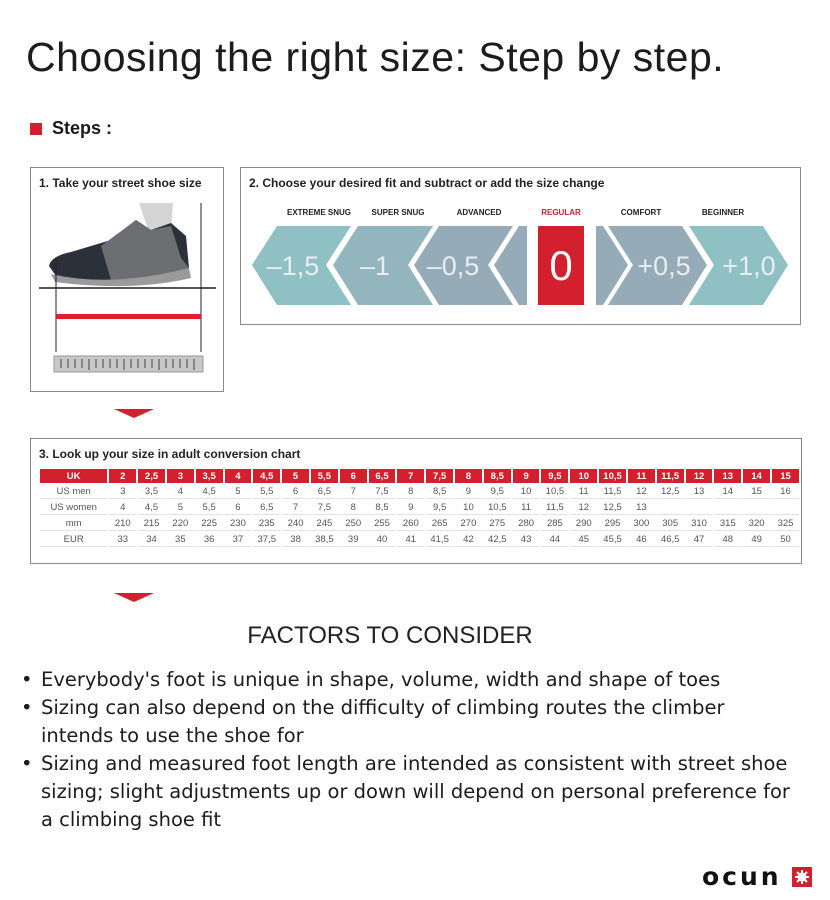  Describe the element at coordinates (375, 266) in the screenshot. I see `fit-value-super-snug: –1` at that location.